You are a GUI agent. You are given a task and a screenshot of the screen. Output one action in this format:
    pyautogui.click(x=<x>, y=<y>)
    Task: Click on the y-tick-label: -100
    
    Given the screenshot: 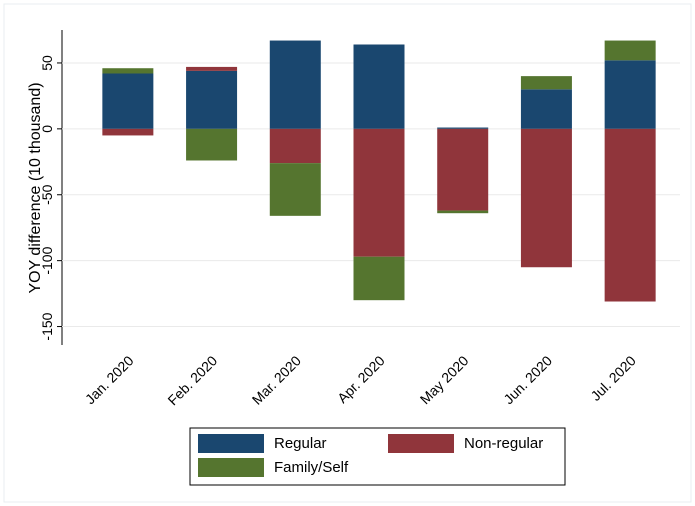 What is the action you would take?
    pyautogui.click(x=47, y=260)
    